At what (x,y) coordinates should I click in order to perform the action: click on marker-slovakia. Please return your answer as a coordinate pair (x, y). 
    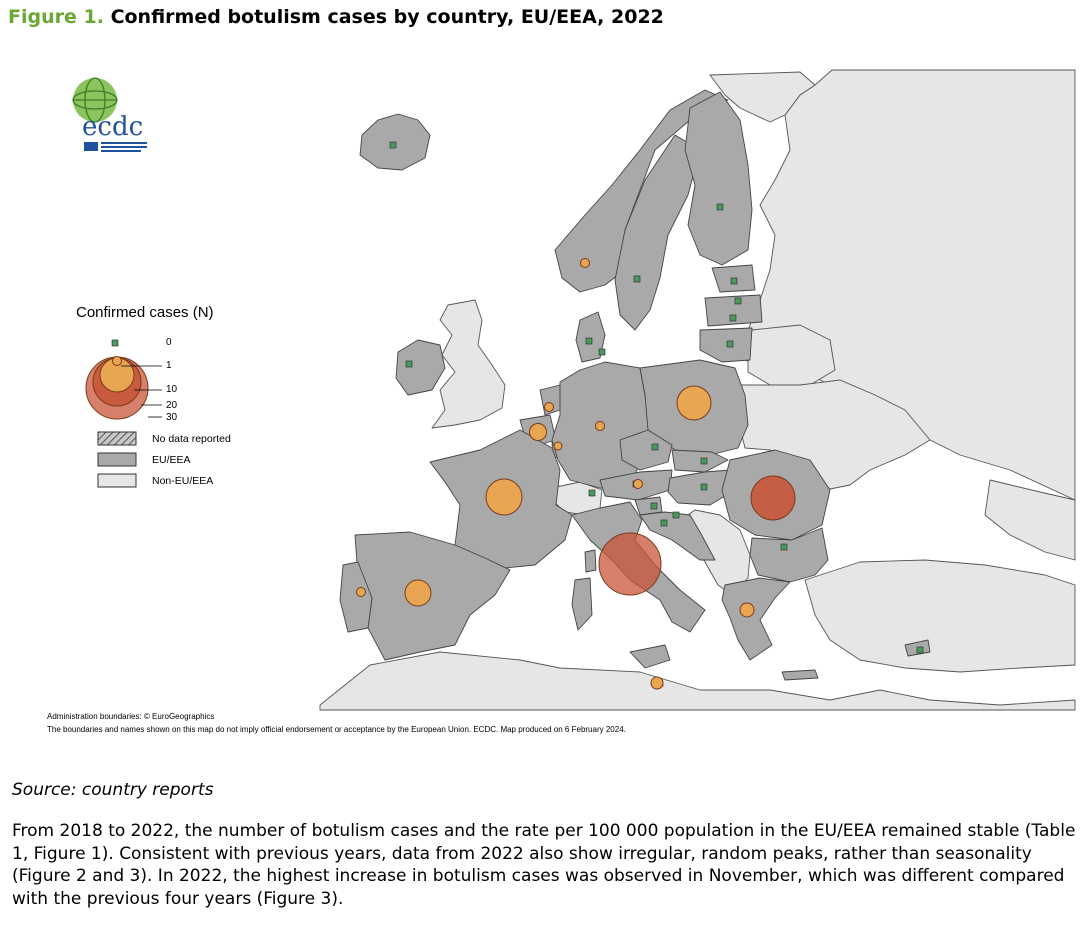
    Looking at the image, I should click on (704, 461).